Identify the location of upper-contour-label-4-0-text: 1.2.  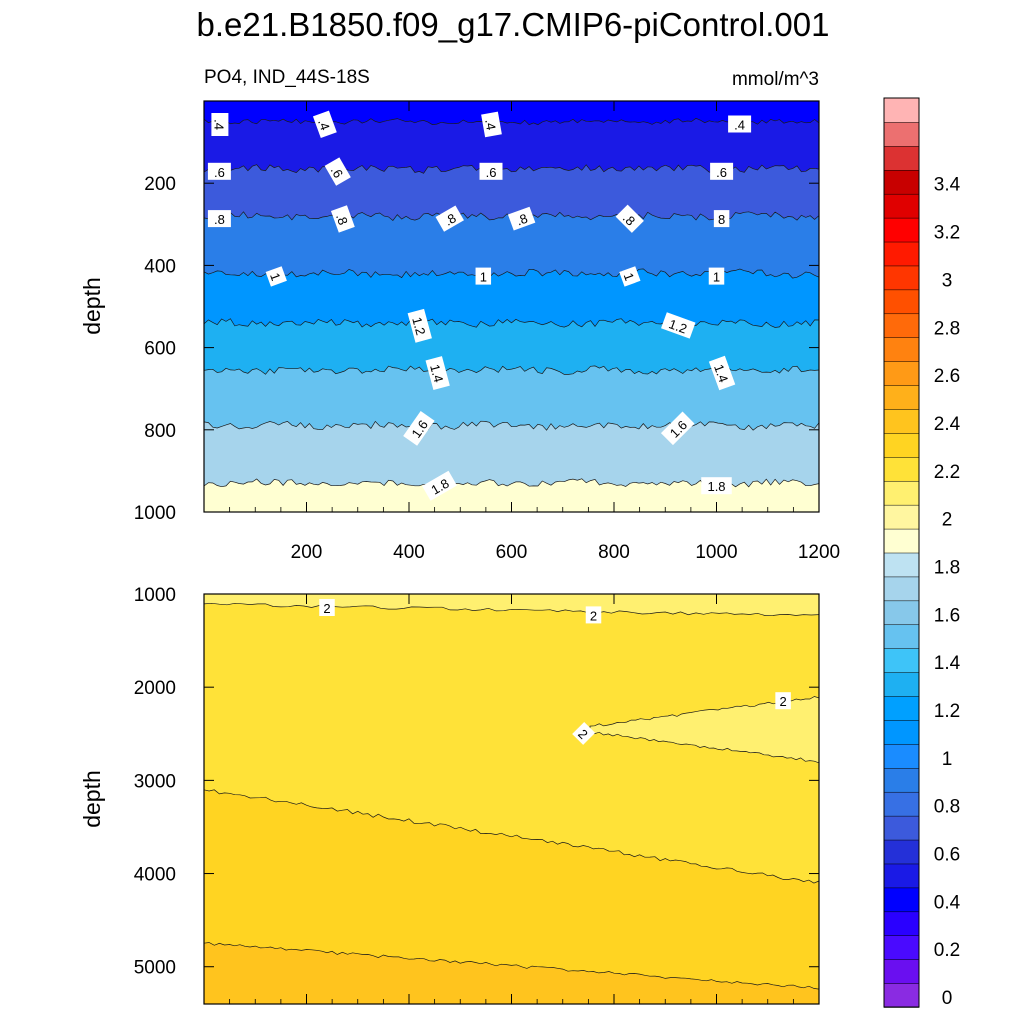
(418, 325).